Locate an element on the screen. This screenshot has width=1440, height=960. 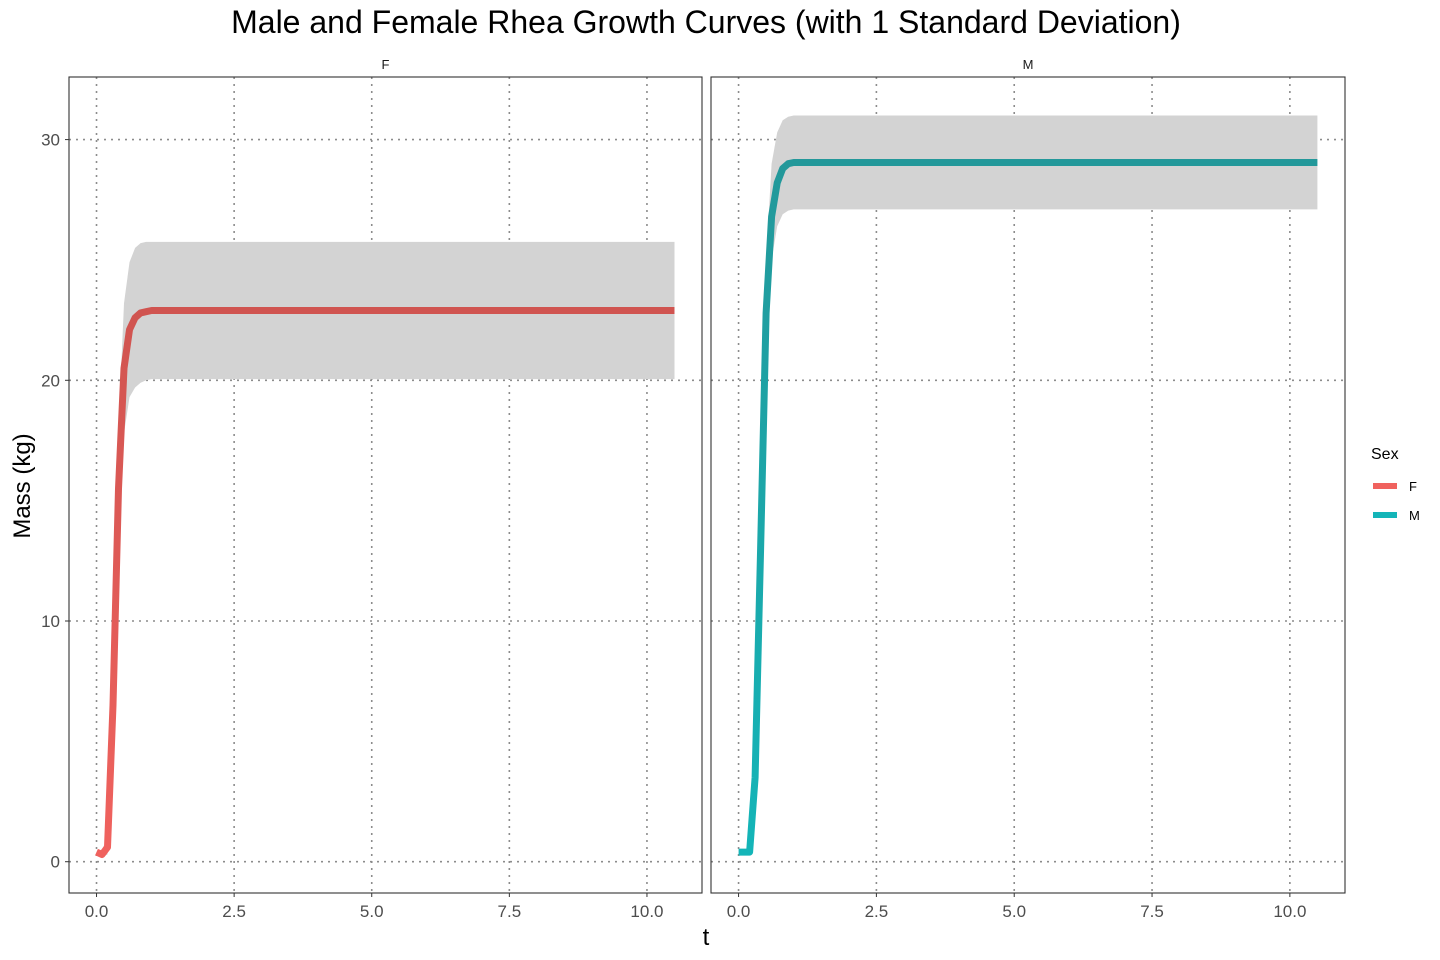
legend: Sex FM is located at coordinates (1395, 484).